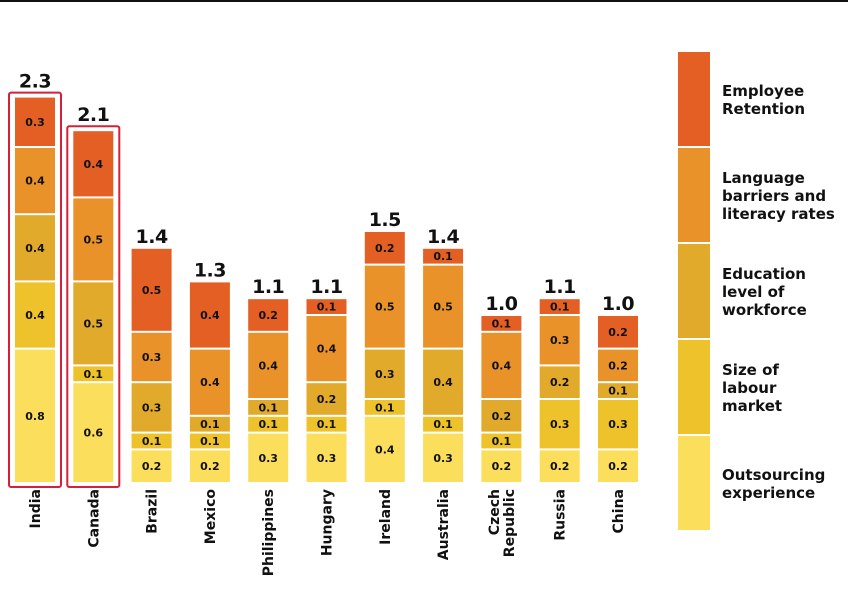  I want to click on data-label-india-education-level-of-workforce: 0.4, so click(35, 248).